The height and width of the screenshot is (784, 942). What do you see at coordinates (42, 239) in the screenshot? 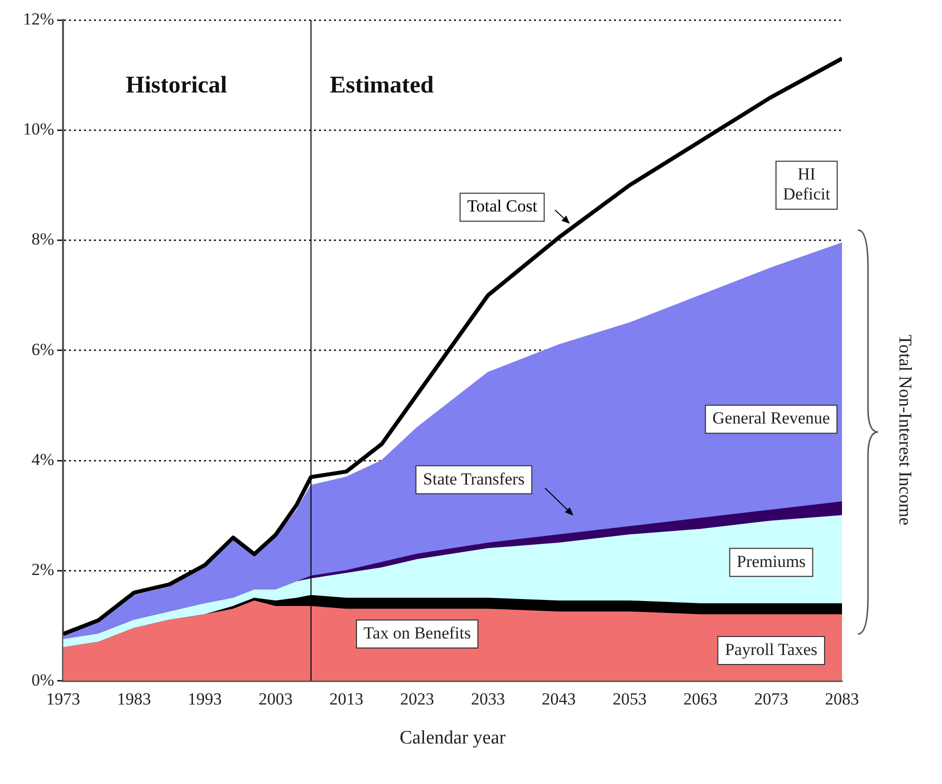
I see `y-tick-label: 8%` at bounding box center [42, 239].